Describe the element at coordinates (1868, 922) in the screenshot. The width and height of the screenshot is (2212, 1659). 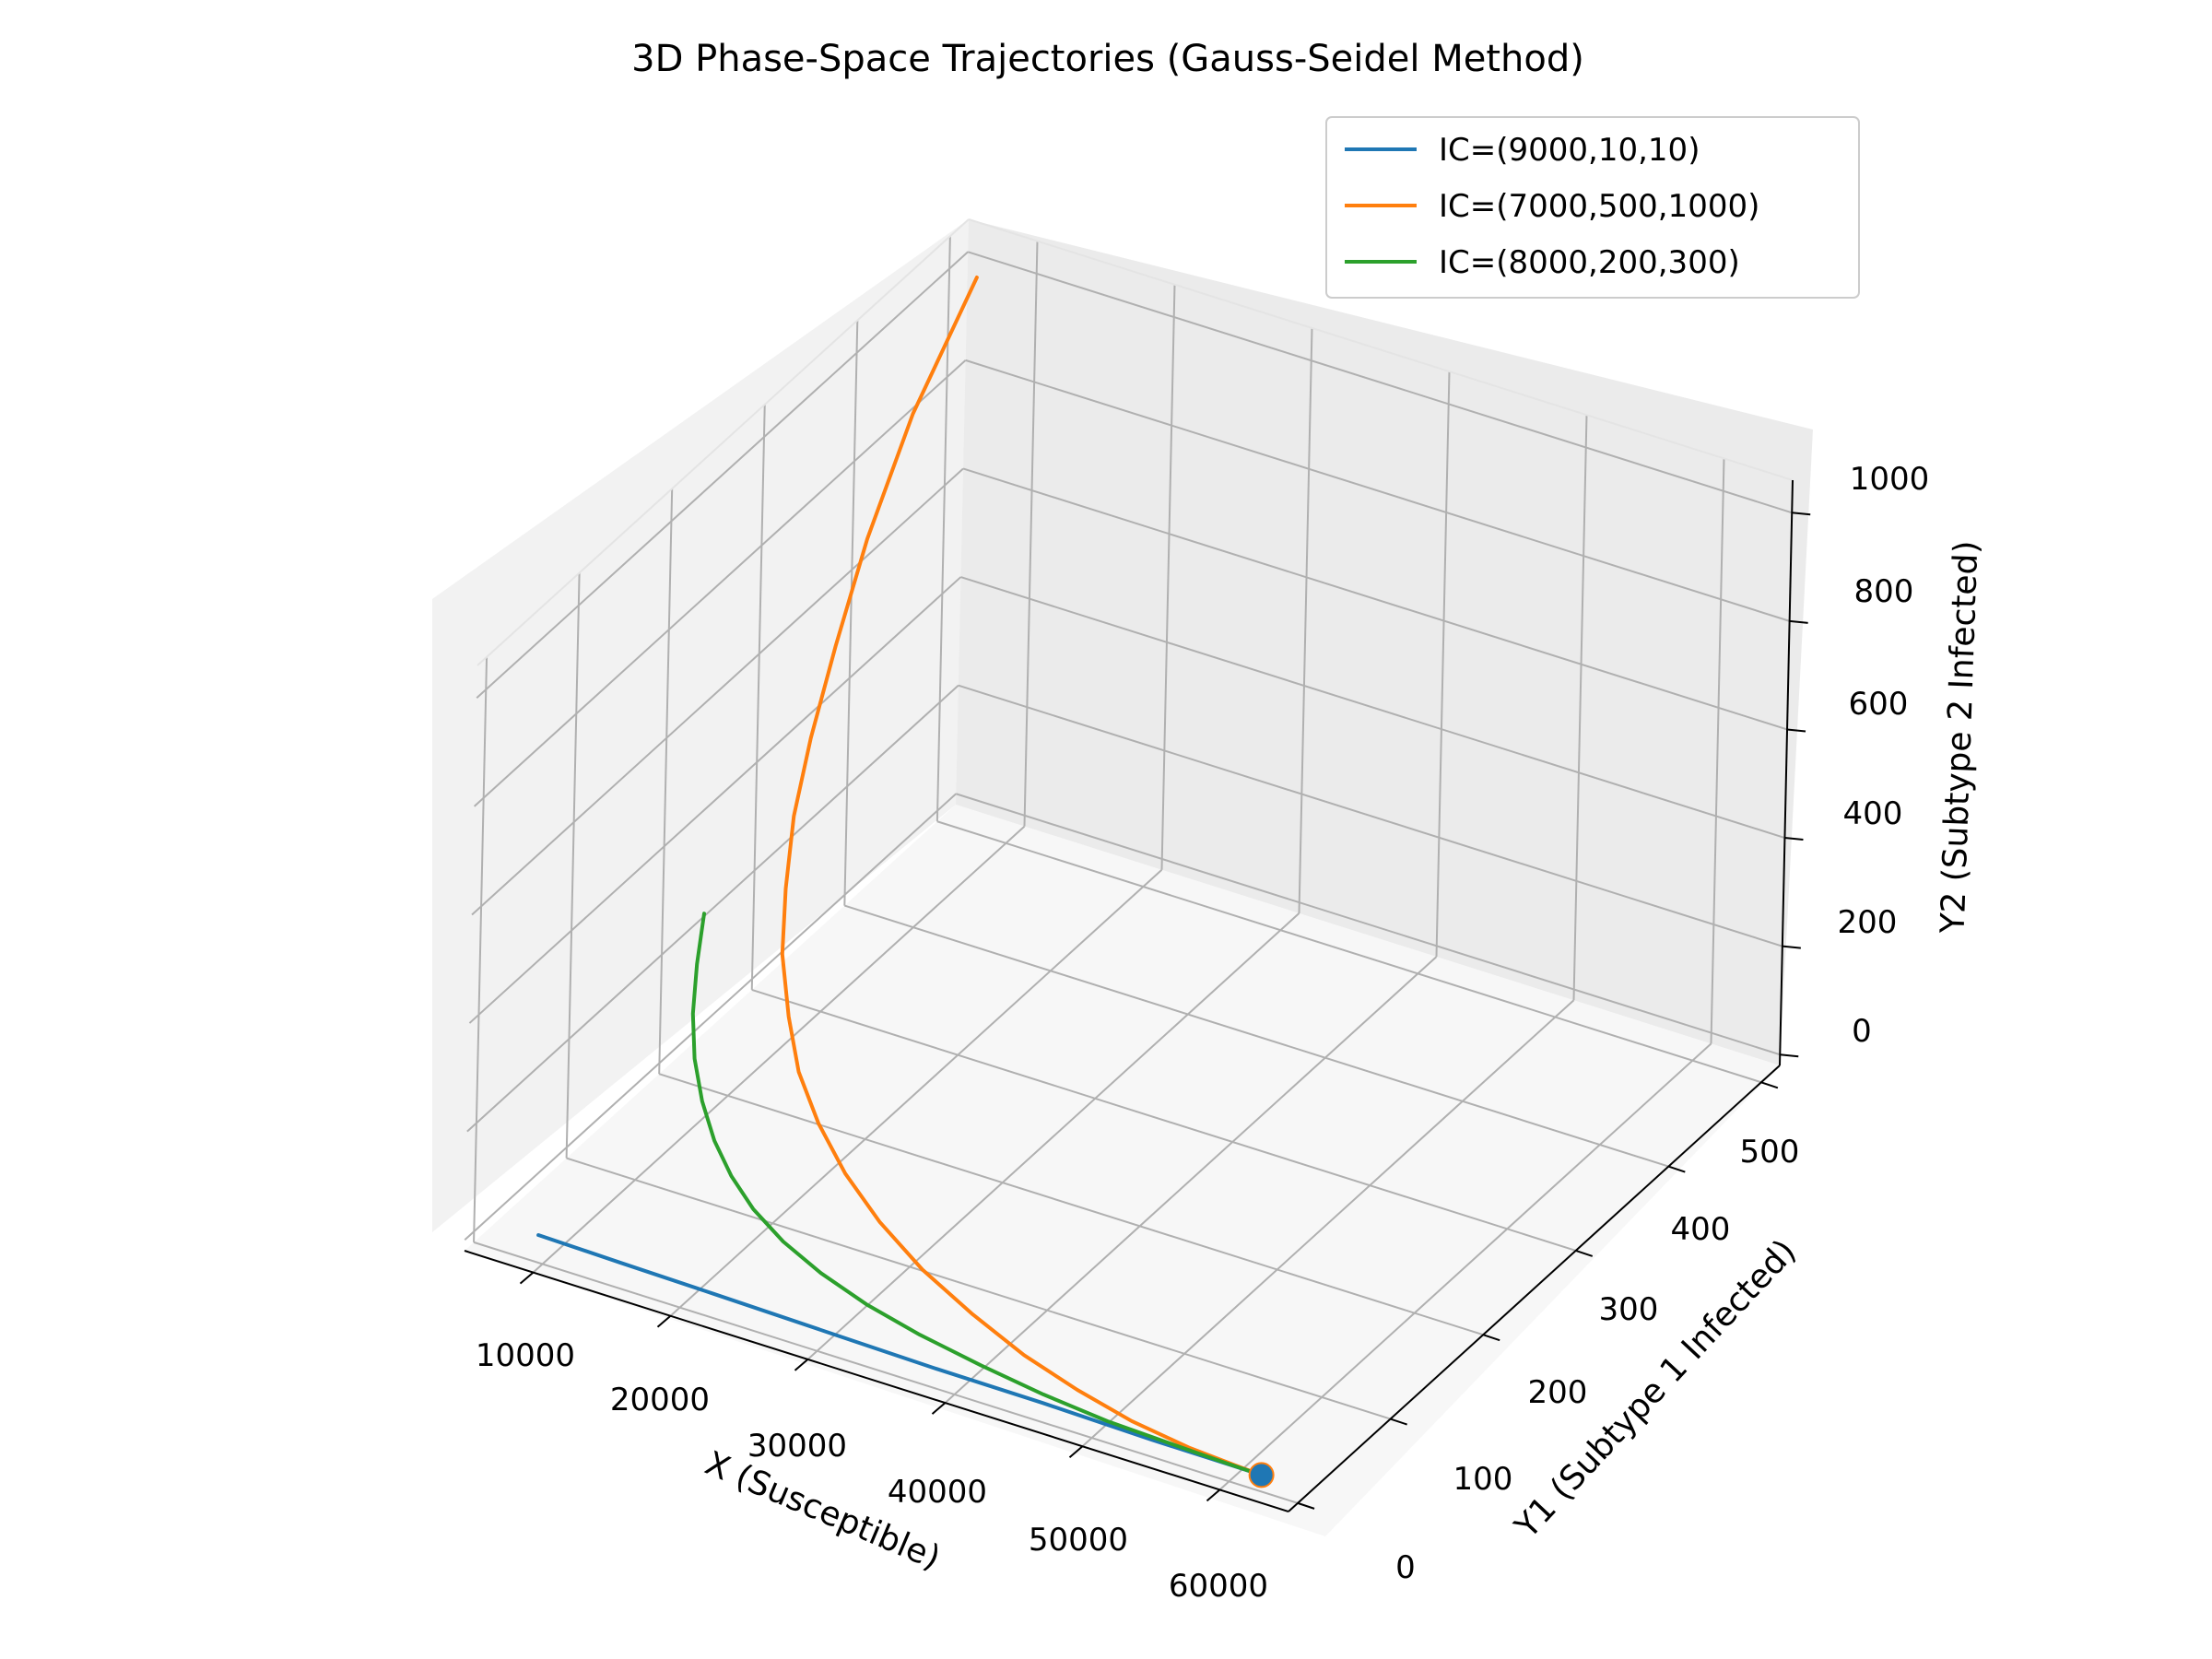
I see `y2-tick-label: 200` at that location.